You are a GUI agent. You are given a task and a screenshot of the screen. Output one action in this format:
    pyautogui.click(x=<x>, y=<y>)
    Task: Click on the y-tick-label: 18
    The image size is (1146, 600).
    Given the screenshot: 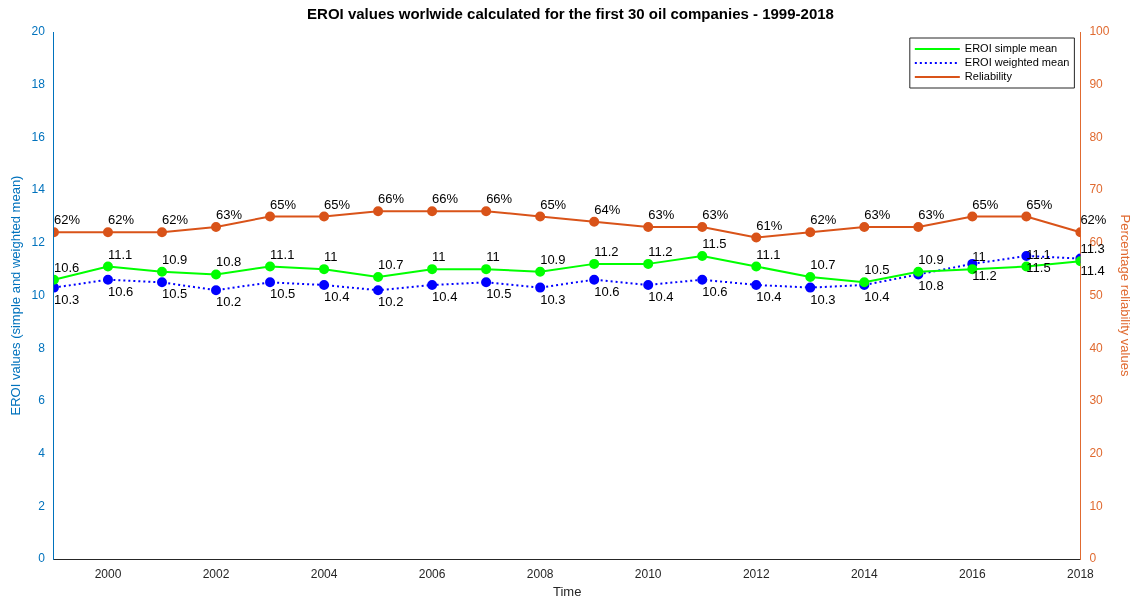 What is the action you would take?
    pyautogui.click(x=38, y=84)
    